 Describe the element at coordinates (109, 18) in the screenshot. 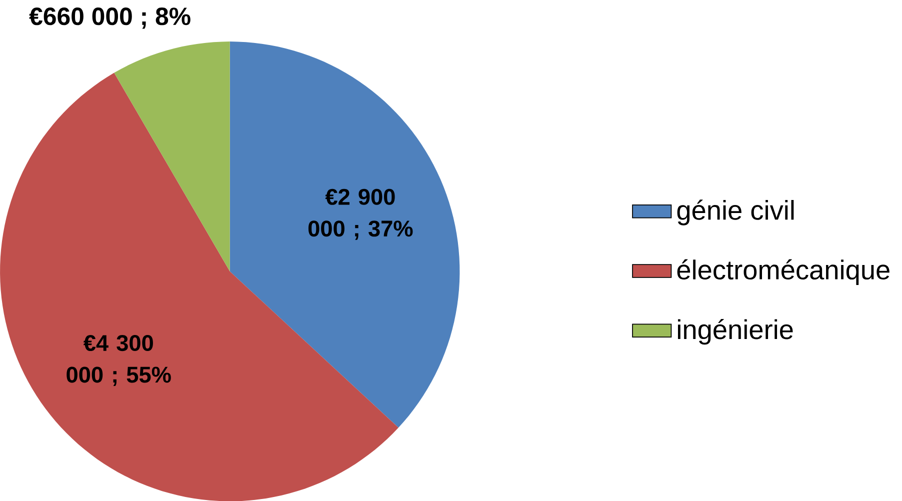

I see `data-label: €660 000 ; 8%` at that location.